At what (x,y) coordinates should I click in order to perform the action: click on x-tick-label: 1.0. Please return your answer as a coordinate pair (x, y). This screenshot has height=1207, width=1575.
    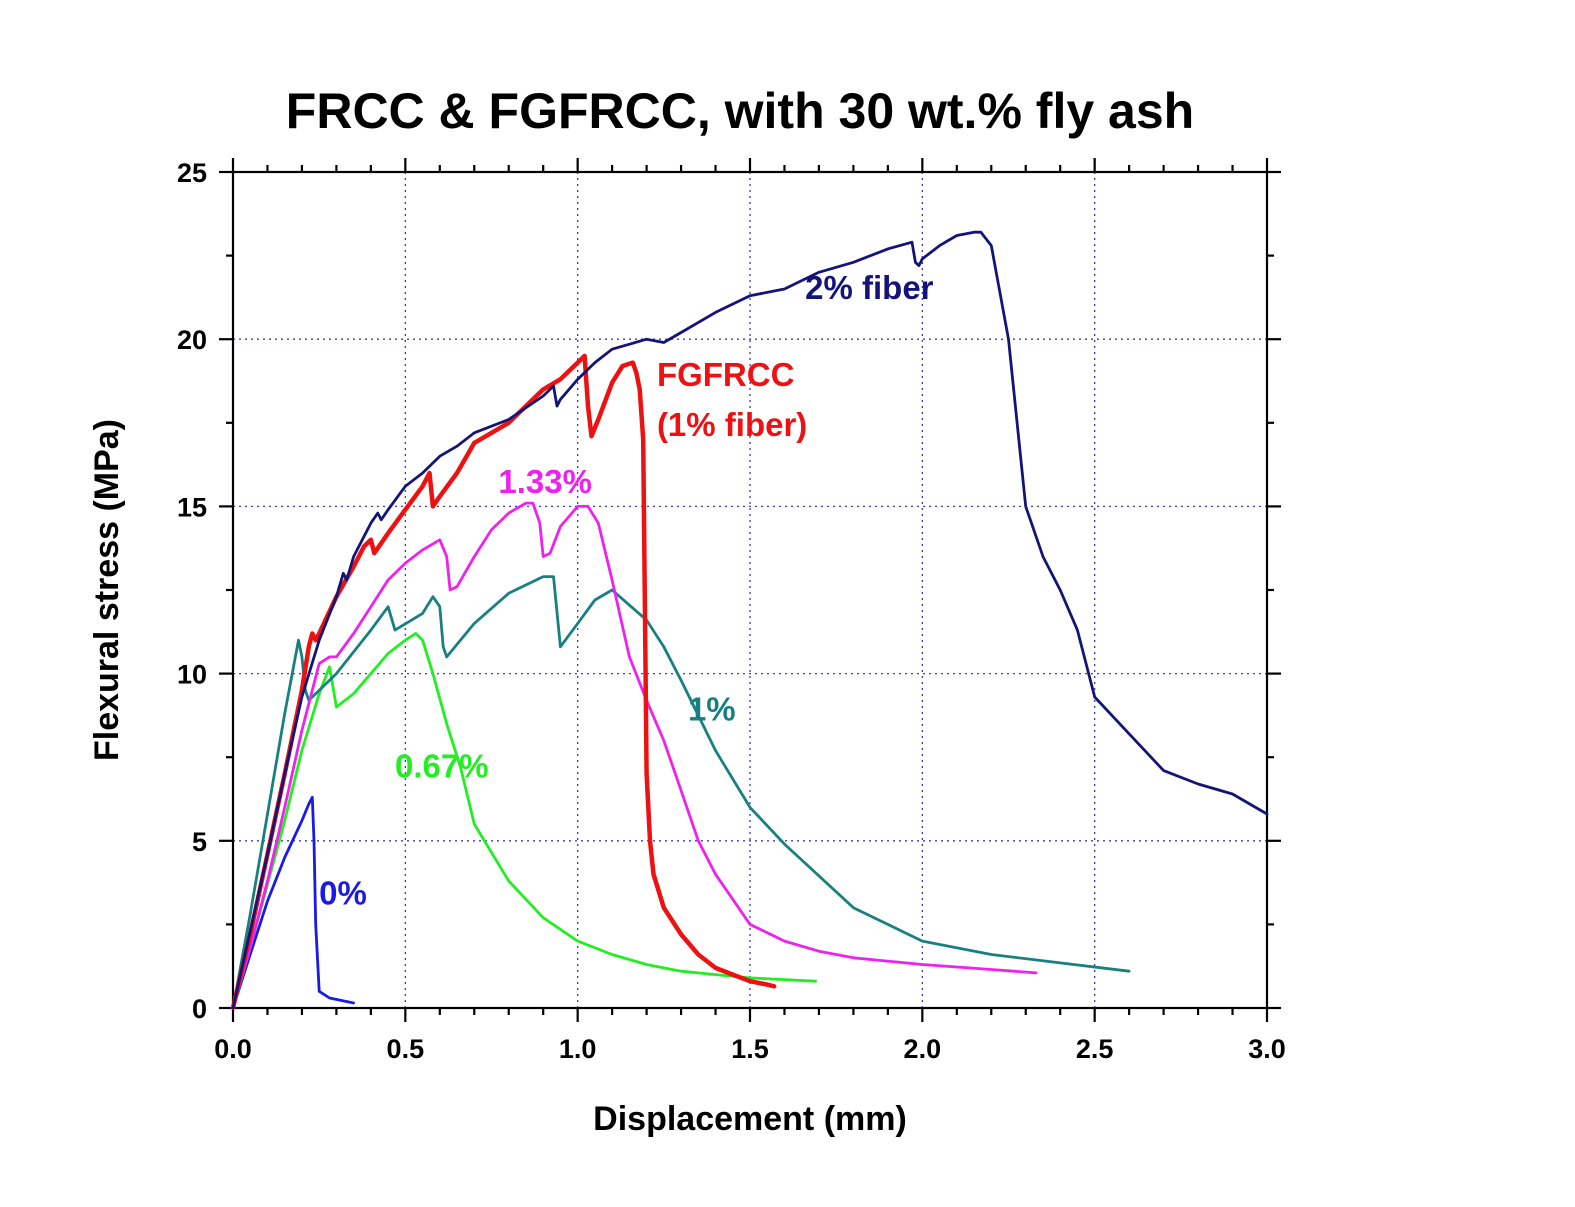
    Looking at the image, I should click on (578, 1049).